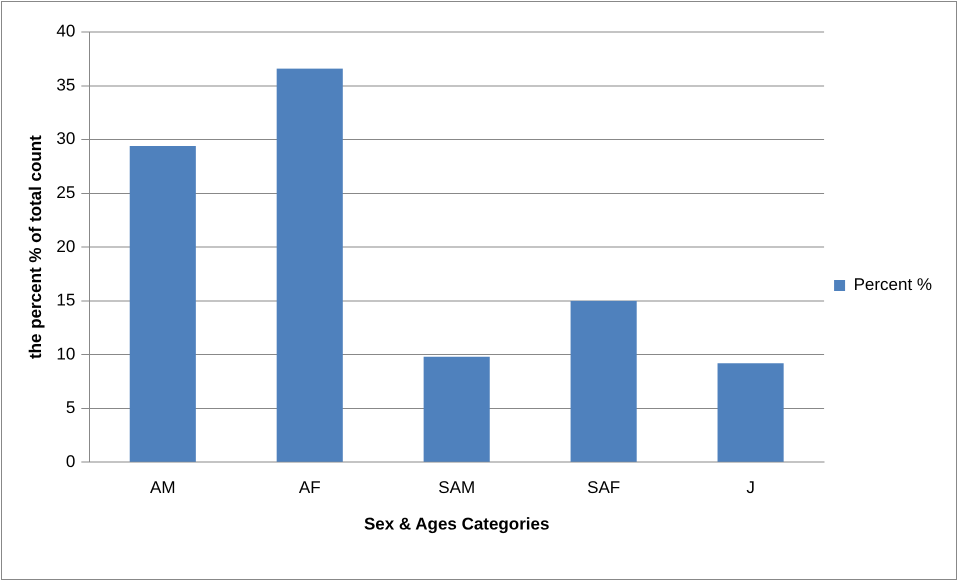  Describe the element at coordinates (457, 524) in the screenshot. I see `x-axis-title: Sex & Ages Categories` at that location.